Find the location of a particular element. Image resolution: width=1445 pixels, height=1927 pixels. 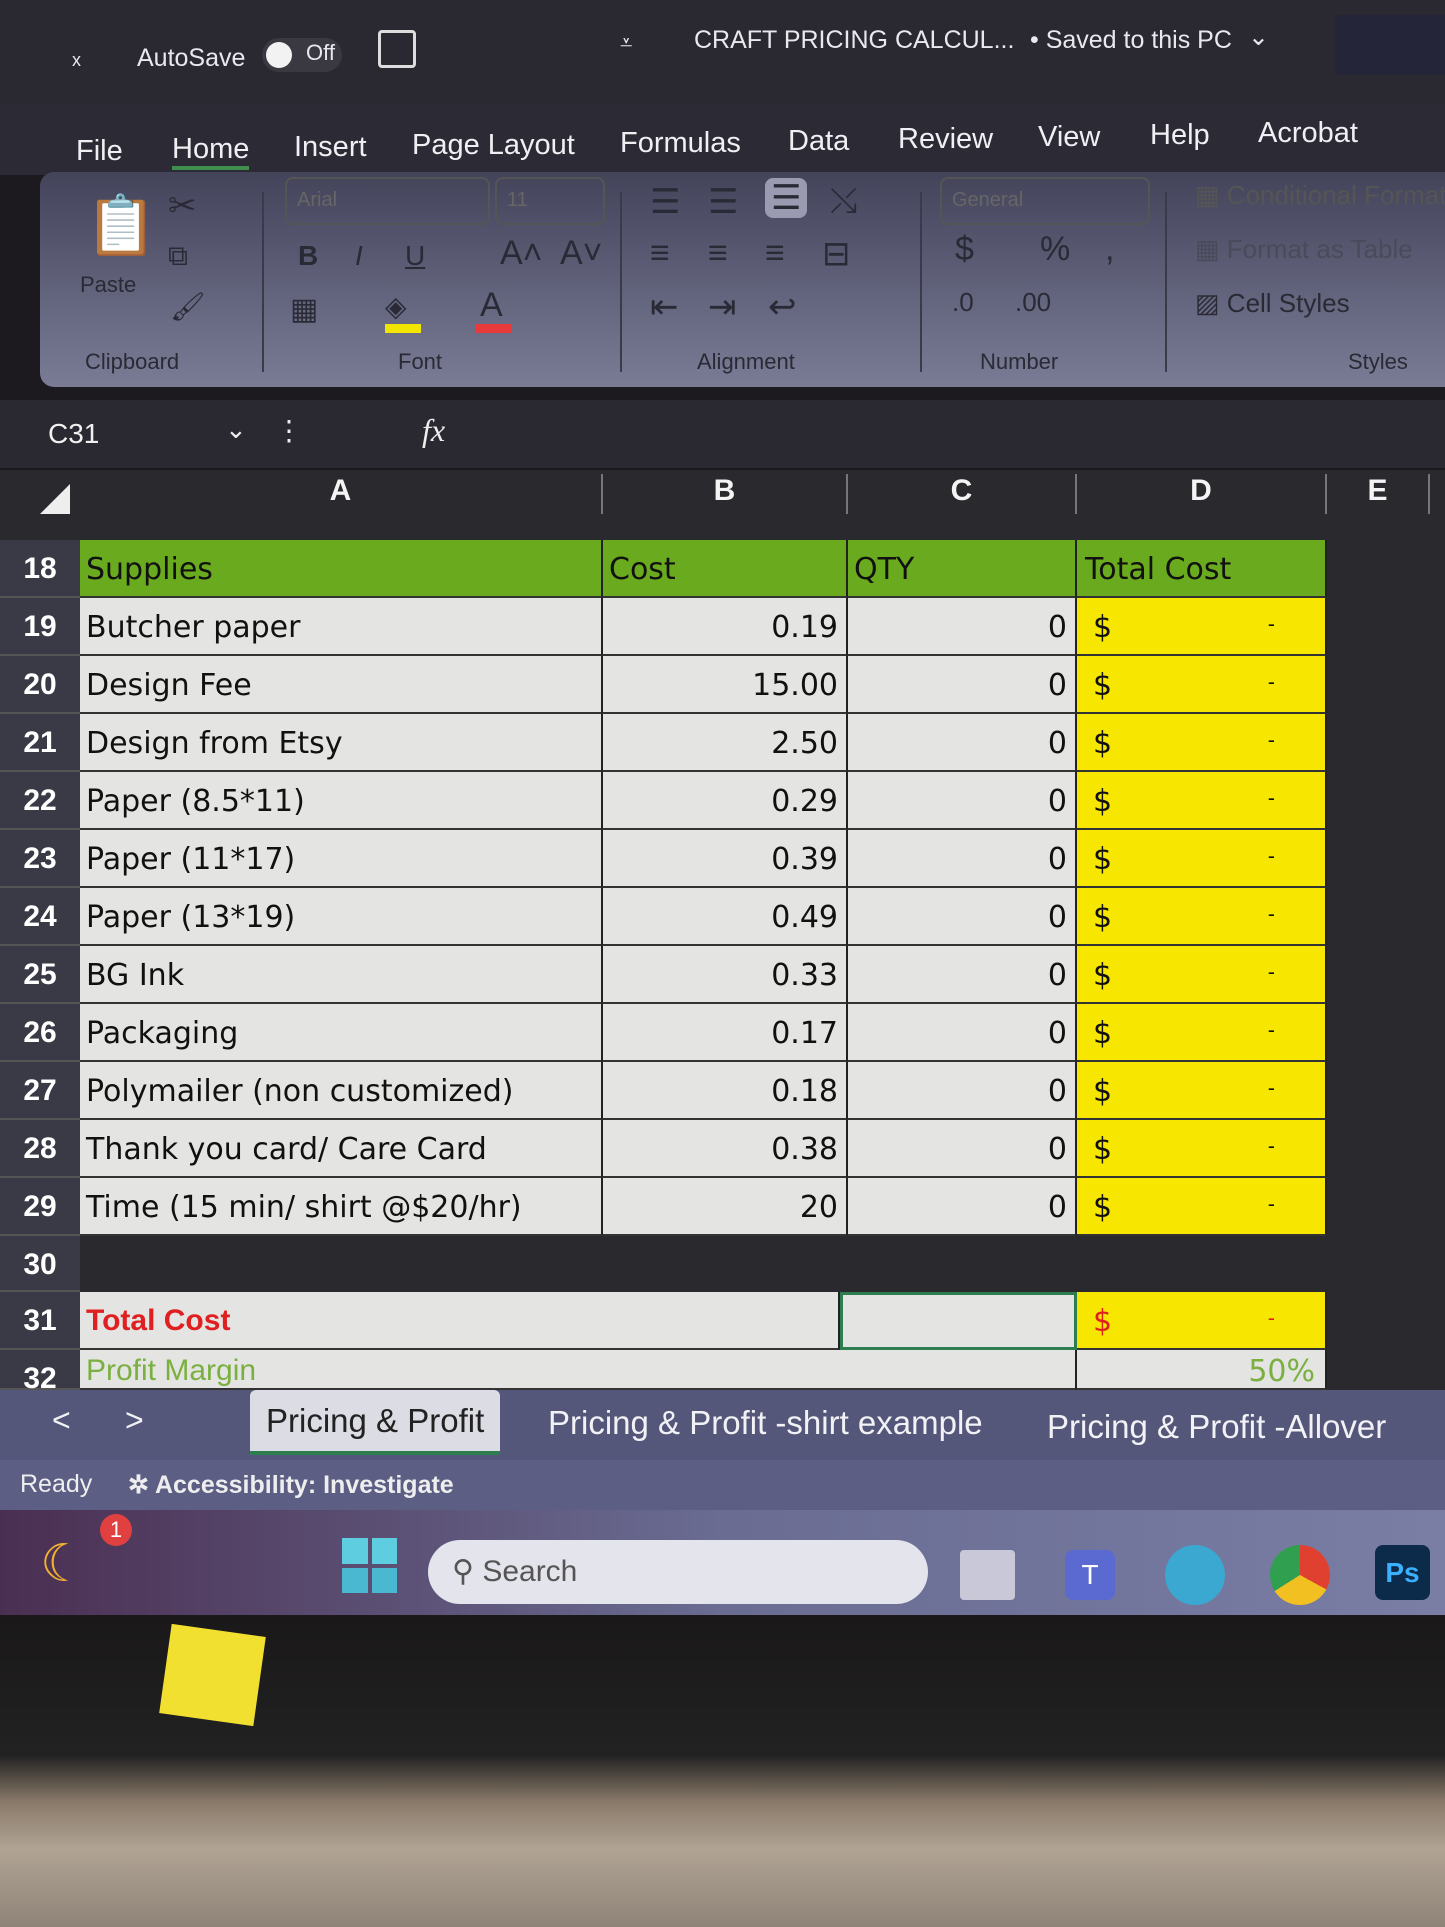

row-number: 23 is located at coordinates (40, 859).